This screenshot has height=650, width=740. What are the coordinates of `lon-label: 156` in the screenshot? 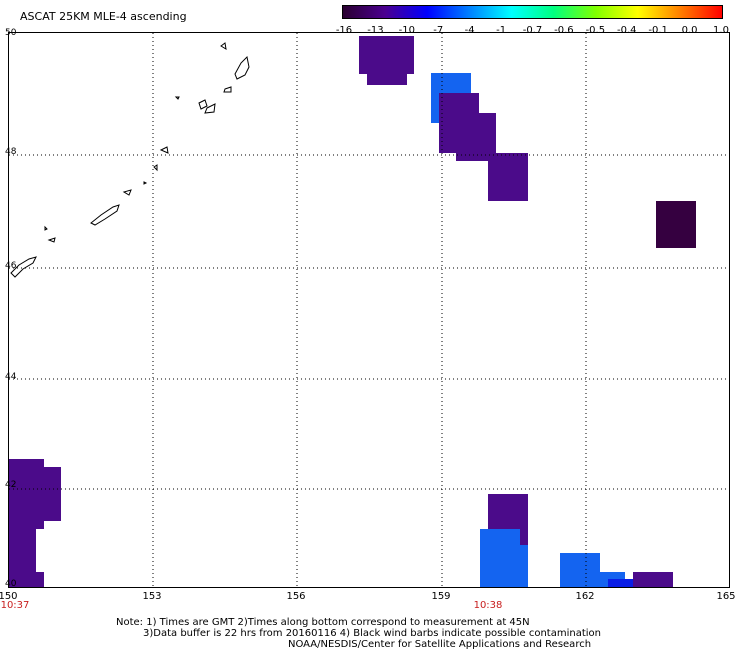 It's located at (296, 596).